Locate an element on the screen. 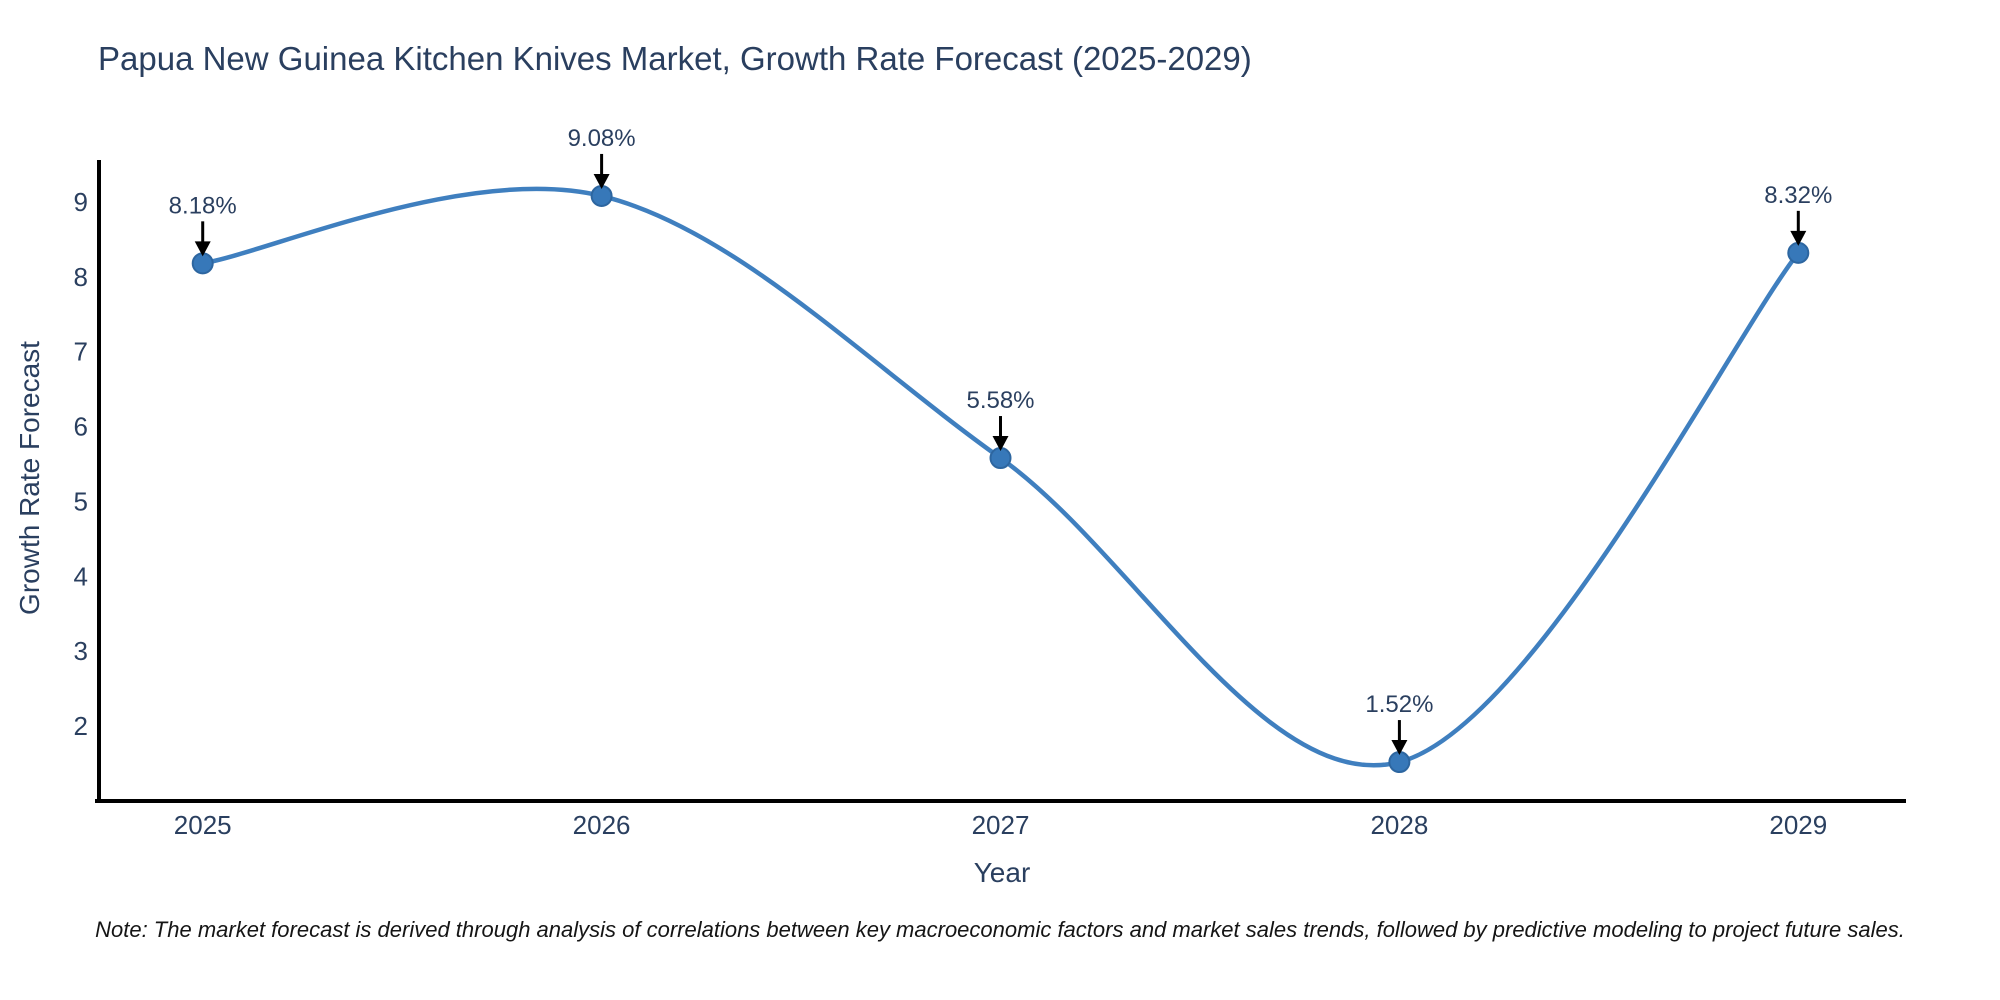  y-tick-label: 9 is located at coordinates (81, 202).